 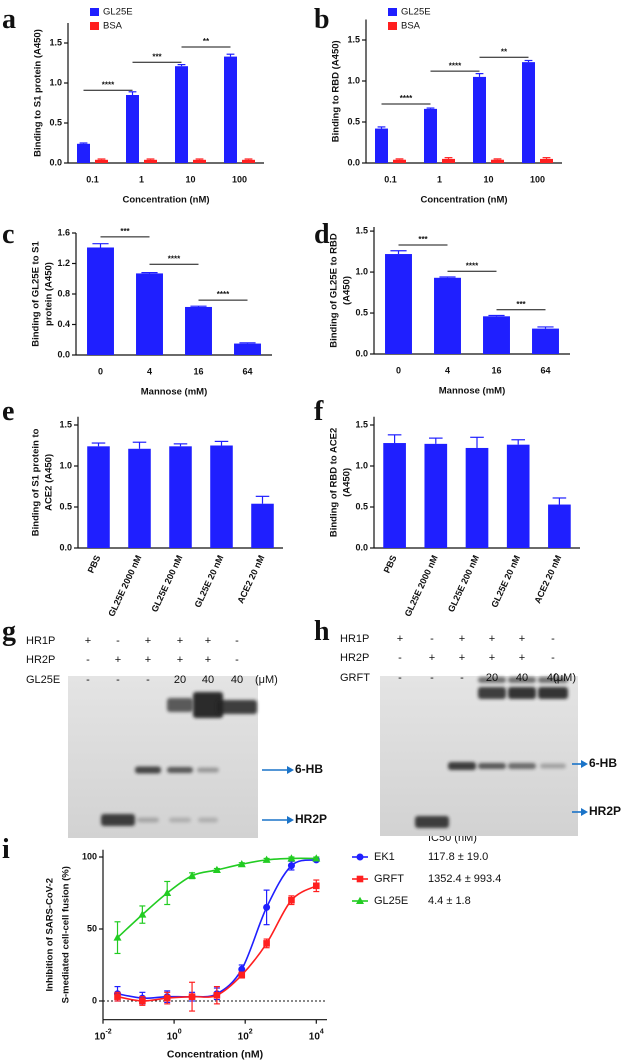 I want to click on x-tick-label: PBS, so click(x=390, y=564).